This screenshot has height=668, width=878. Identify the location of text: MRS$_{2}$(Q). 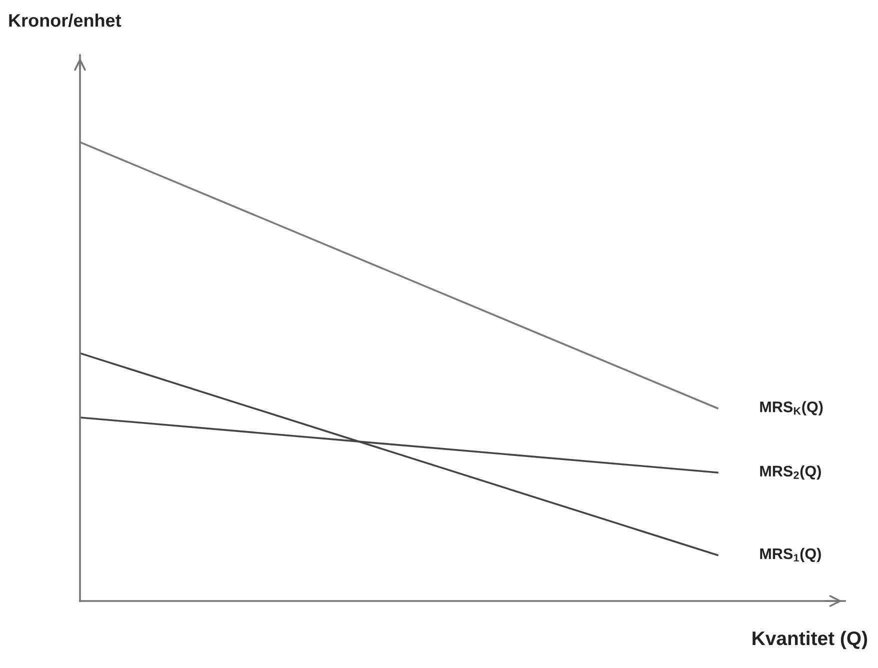
(790, 472).